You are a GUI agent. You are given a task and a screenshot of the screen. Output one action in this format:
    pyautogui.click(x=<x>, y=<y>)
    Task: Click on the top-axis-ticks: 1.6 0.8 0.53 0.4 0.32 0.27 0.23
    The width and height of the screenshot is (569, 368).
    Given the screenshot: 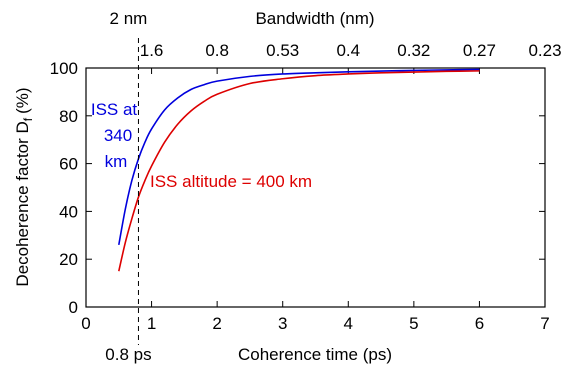 What is the action you would take?
    pyautogui.click(x=351, y=57)
    